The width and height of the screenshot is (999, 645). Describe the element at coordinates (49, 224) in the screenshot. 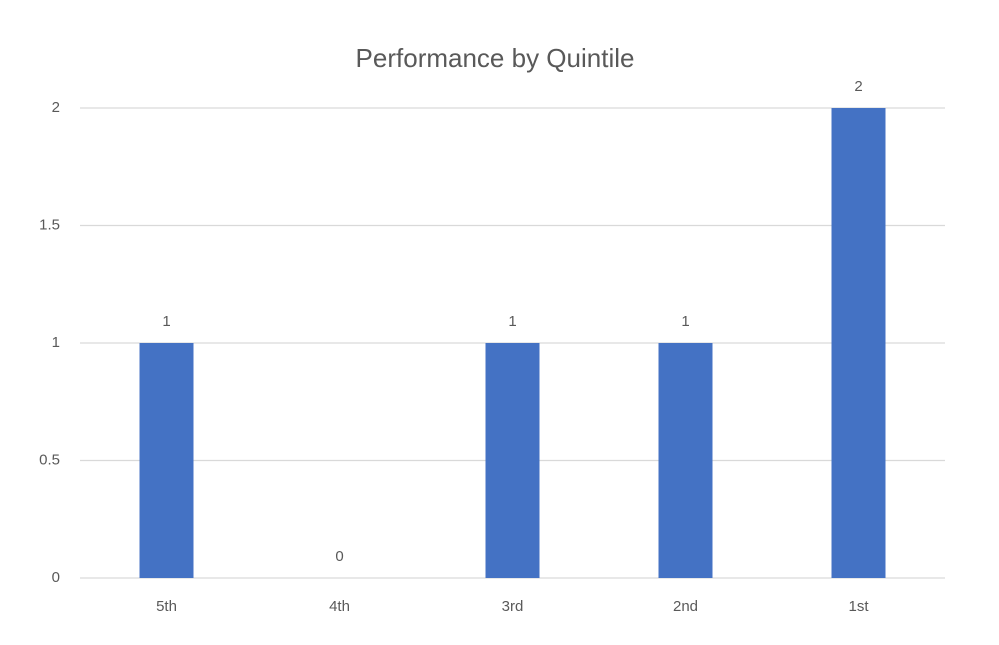

I see `y-tick-label: 1.5` at that location.